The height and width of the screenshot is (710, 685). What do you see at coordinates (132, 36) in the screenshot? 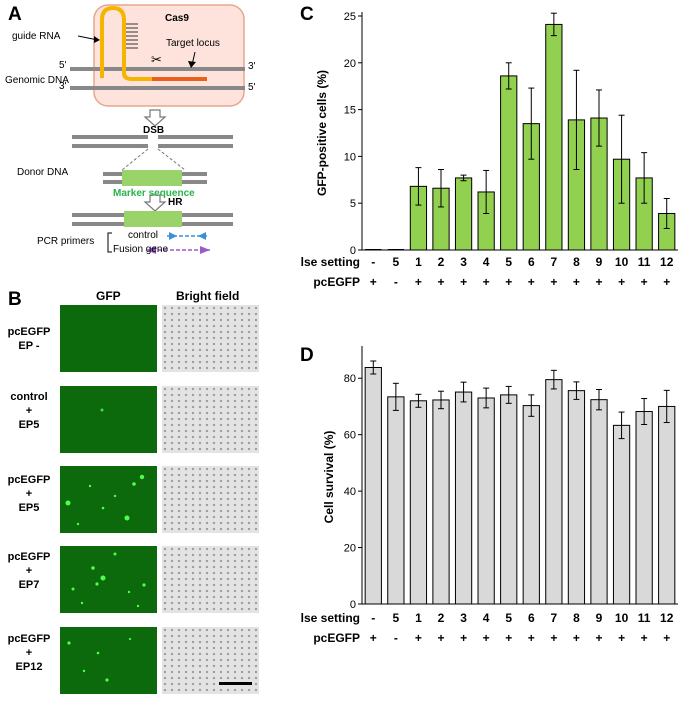
I see `guide-rna-stem` at bounding box center [132, 36].